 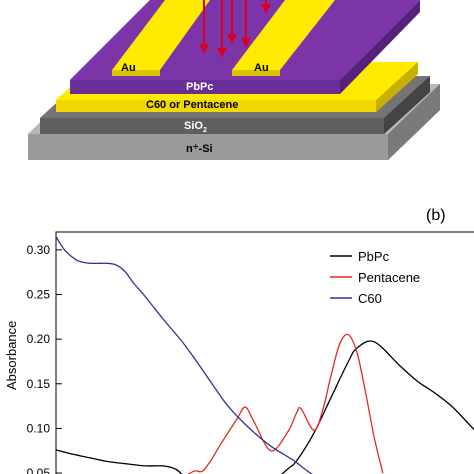 I want to click on y-axis-label: Absorbance, so click(x=11, y=355).